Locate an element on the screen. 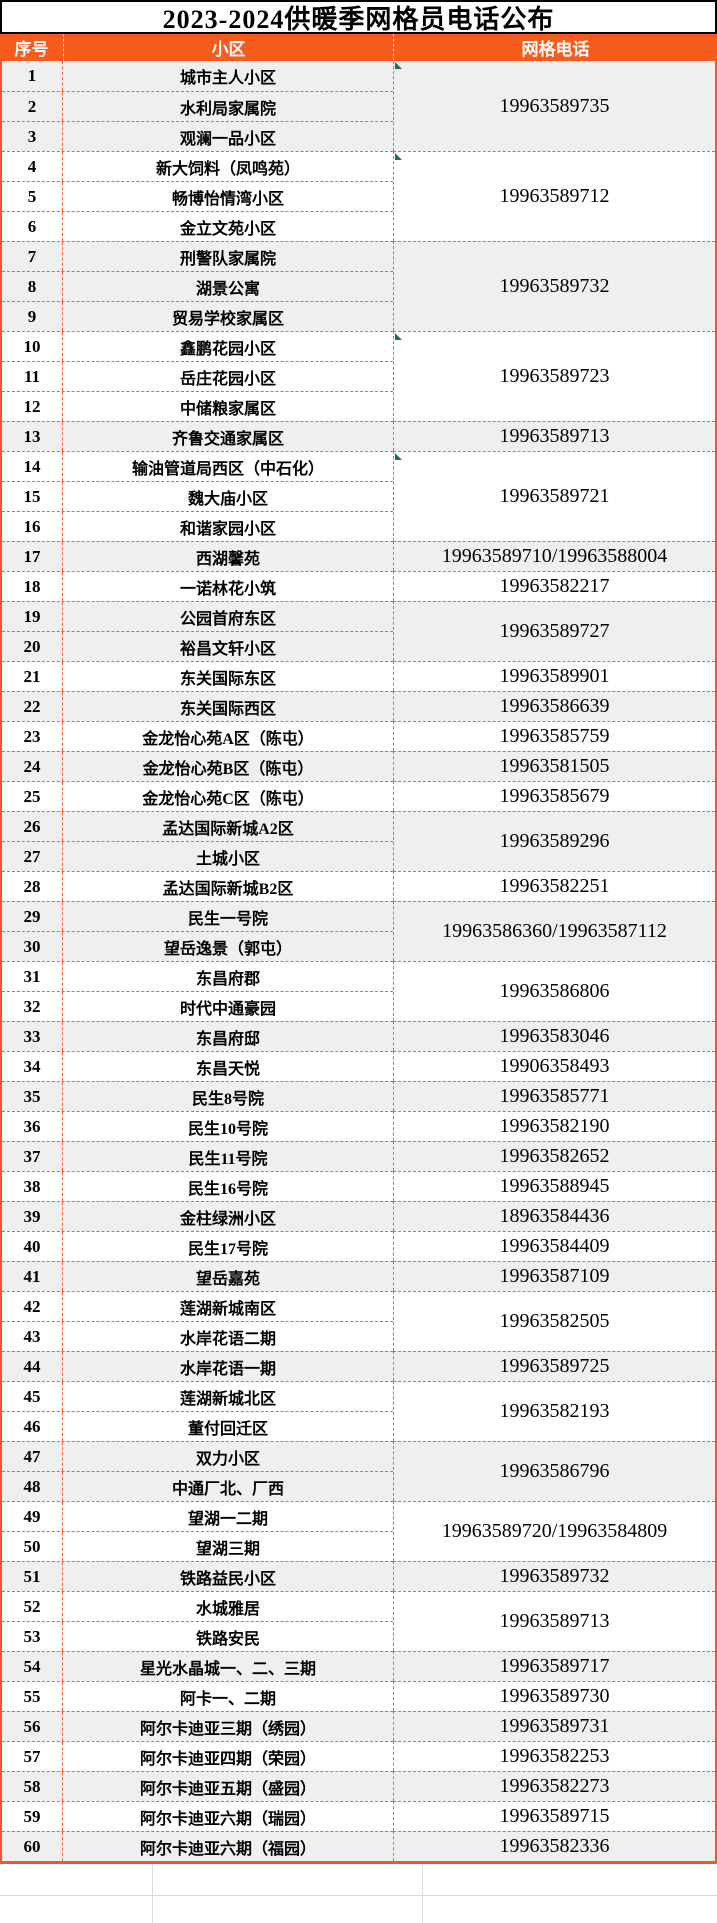  table-row: 35 民生8号院 is located at coordinates (197, 1096).